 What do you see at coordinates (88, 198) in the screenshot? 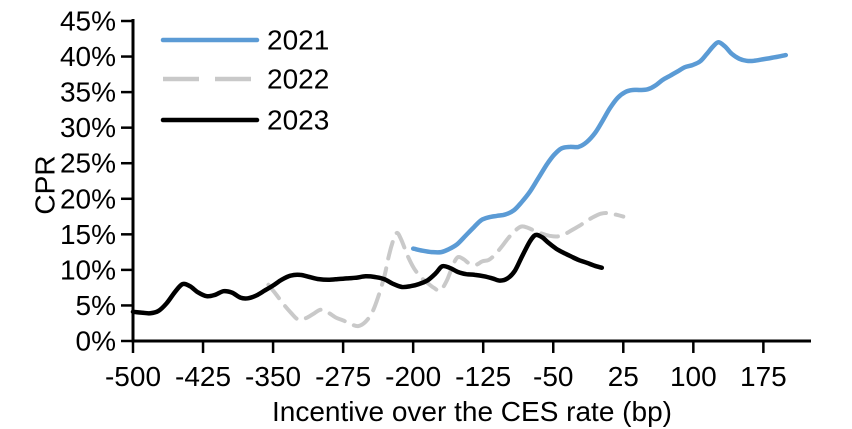
I see `y-tick-label: 20%` at bounding box center [88, 198].